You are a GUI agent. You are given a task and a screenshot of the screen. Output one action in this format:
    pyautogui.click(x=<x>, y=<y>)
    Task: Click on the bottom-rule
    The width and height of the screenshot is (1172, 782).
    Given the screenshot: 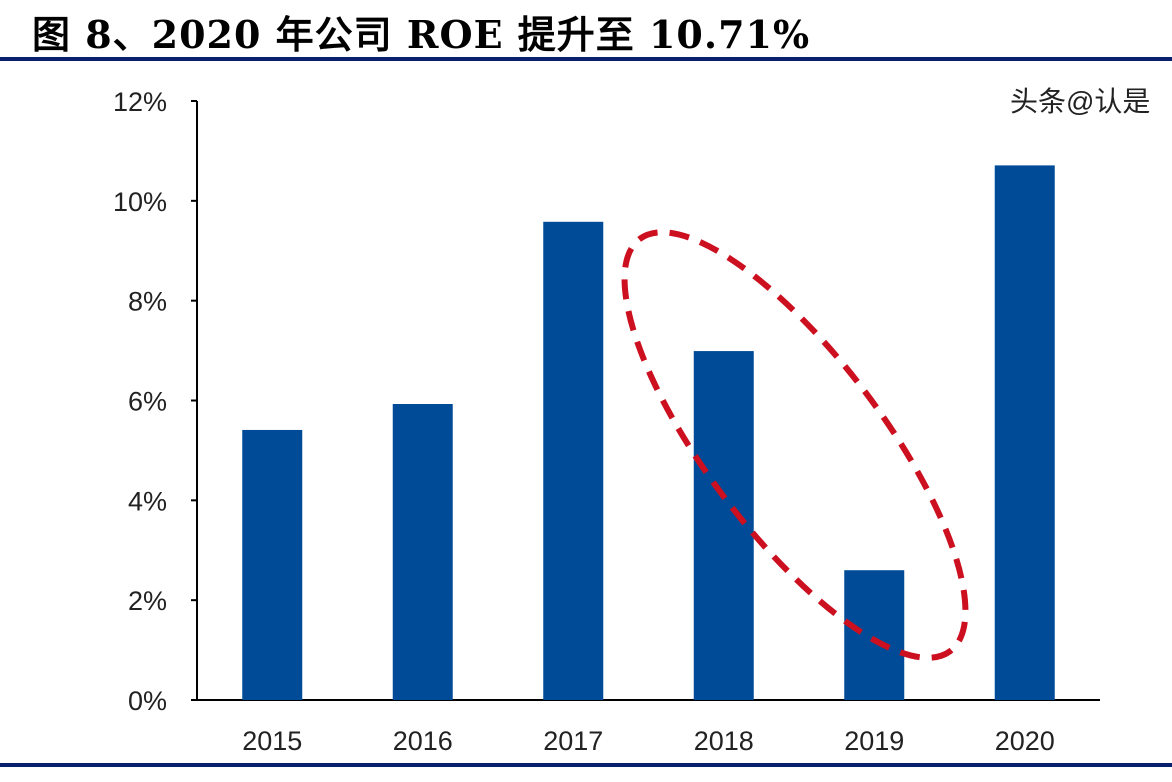 What is the action you would take?
    pyautogui.click(x=586, y=765)
    